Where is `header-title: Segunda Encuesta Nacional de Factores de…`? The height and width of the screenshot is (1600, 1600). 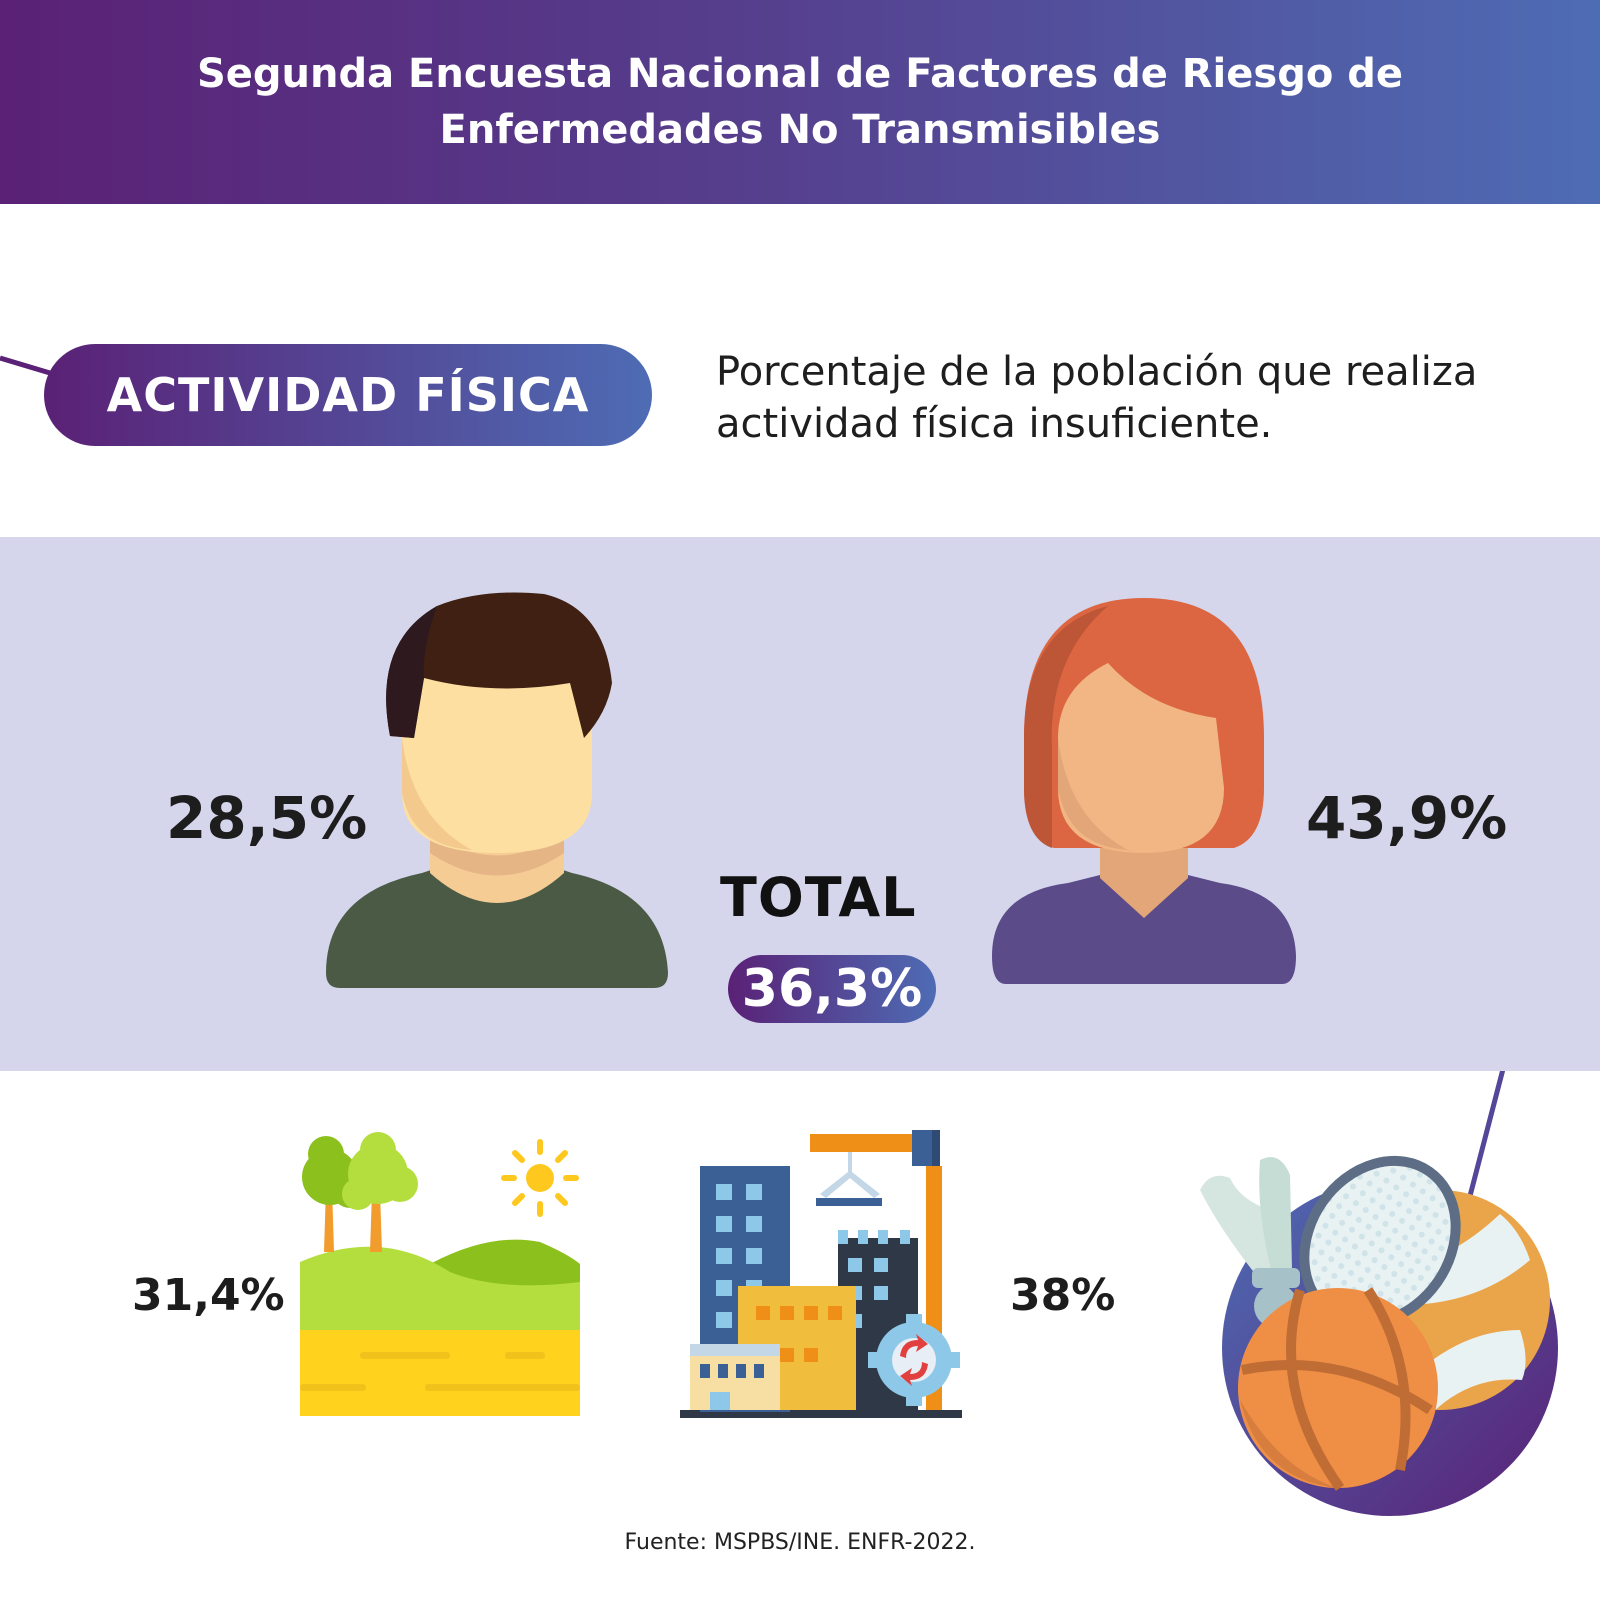 header-title: Segunda Encuesta Nacional de Factores de… is located at coordinates (799, 102).